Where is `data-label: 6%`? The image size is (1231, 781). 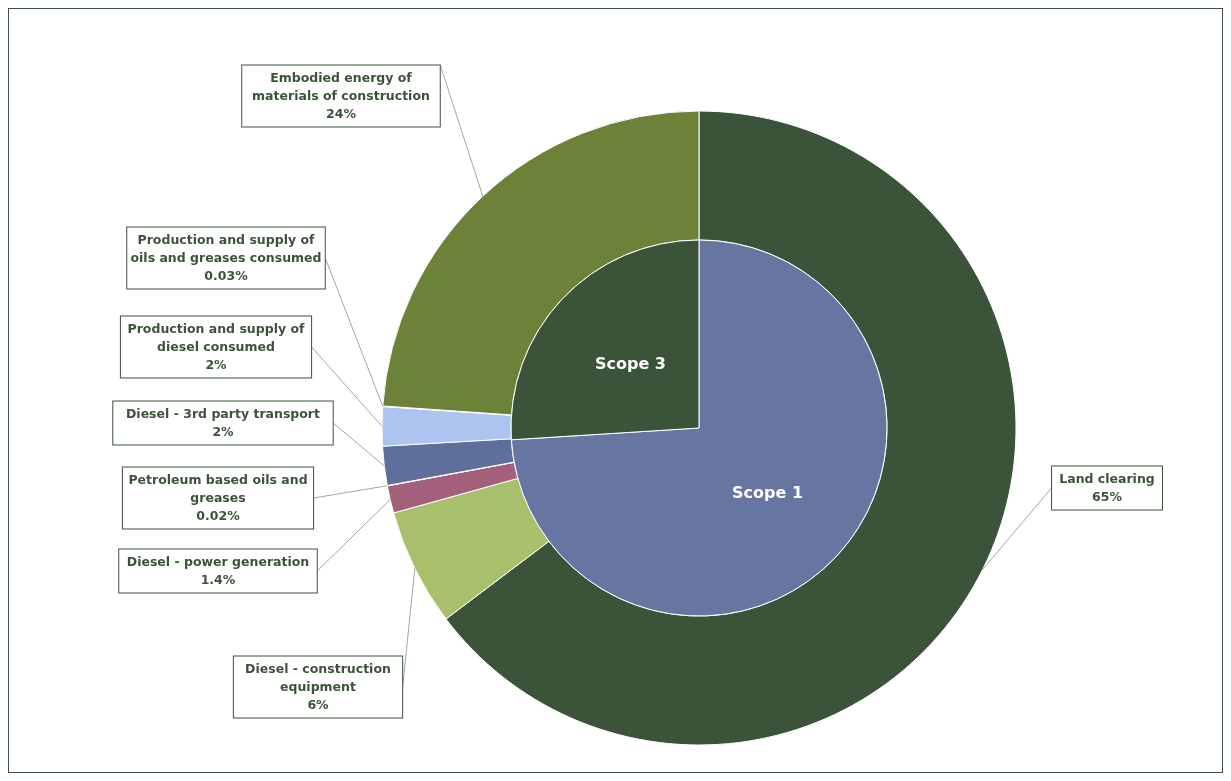 data-label: 6% is located at coordinates (318, 704).